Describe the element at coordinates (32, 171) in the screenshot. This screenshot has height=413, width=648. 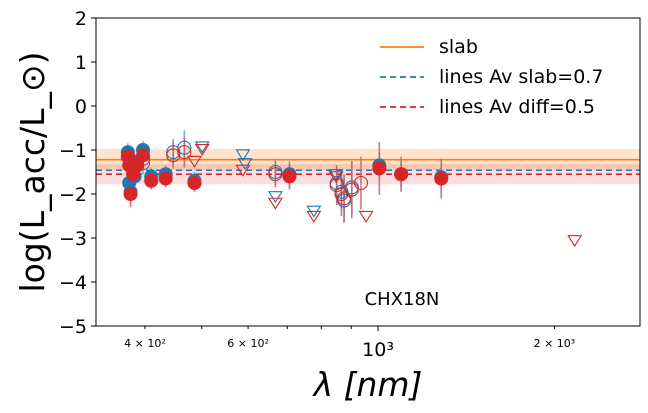
I see `y-axis-label: log(L_acc/L_⊙)` at that location.